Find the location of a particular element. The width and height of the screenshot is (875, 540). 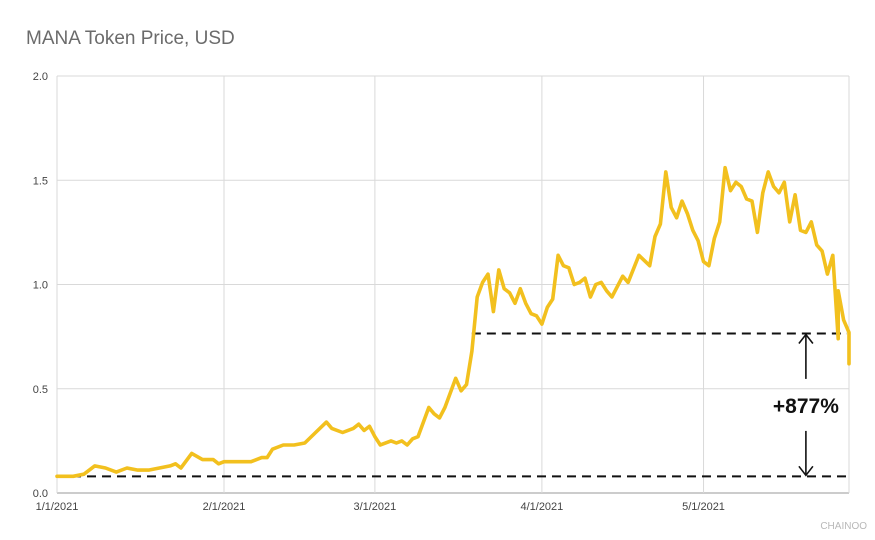

x-axis: 1/1/2021 2/1/2021 3/1/2021 4/1/2021 5/1/2021 is located at coordinates (380, 507).